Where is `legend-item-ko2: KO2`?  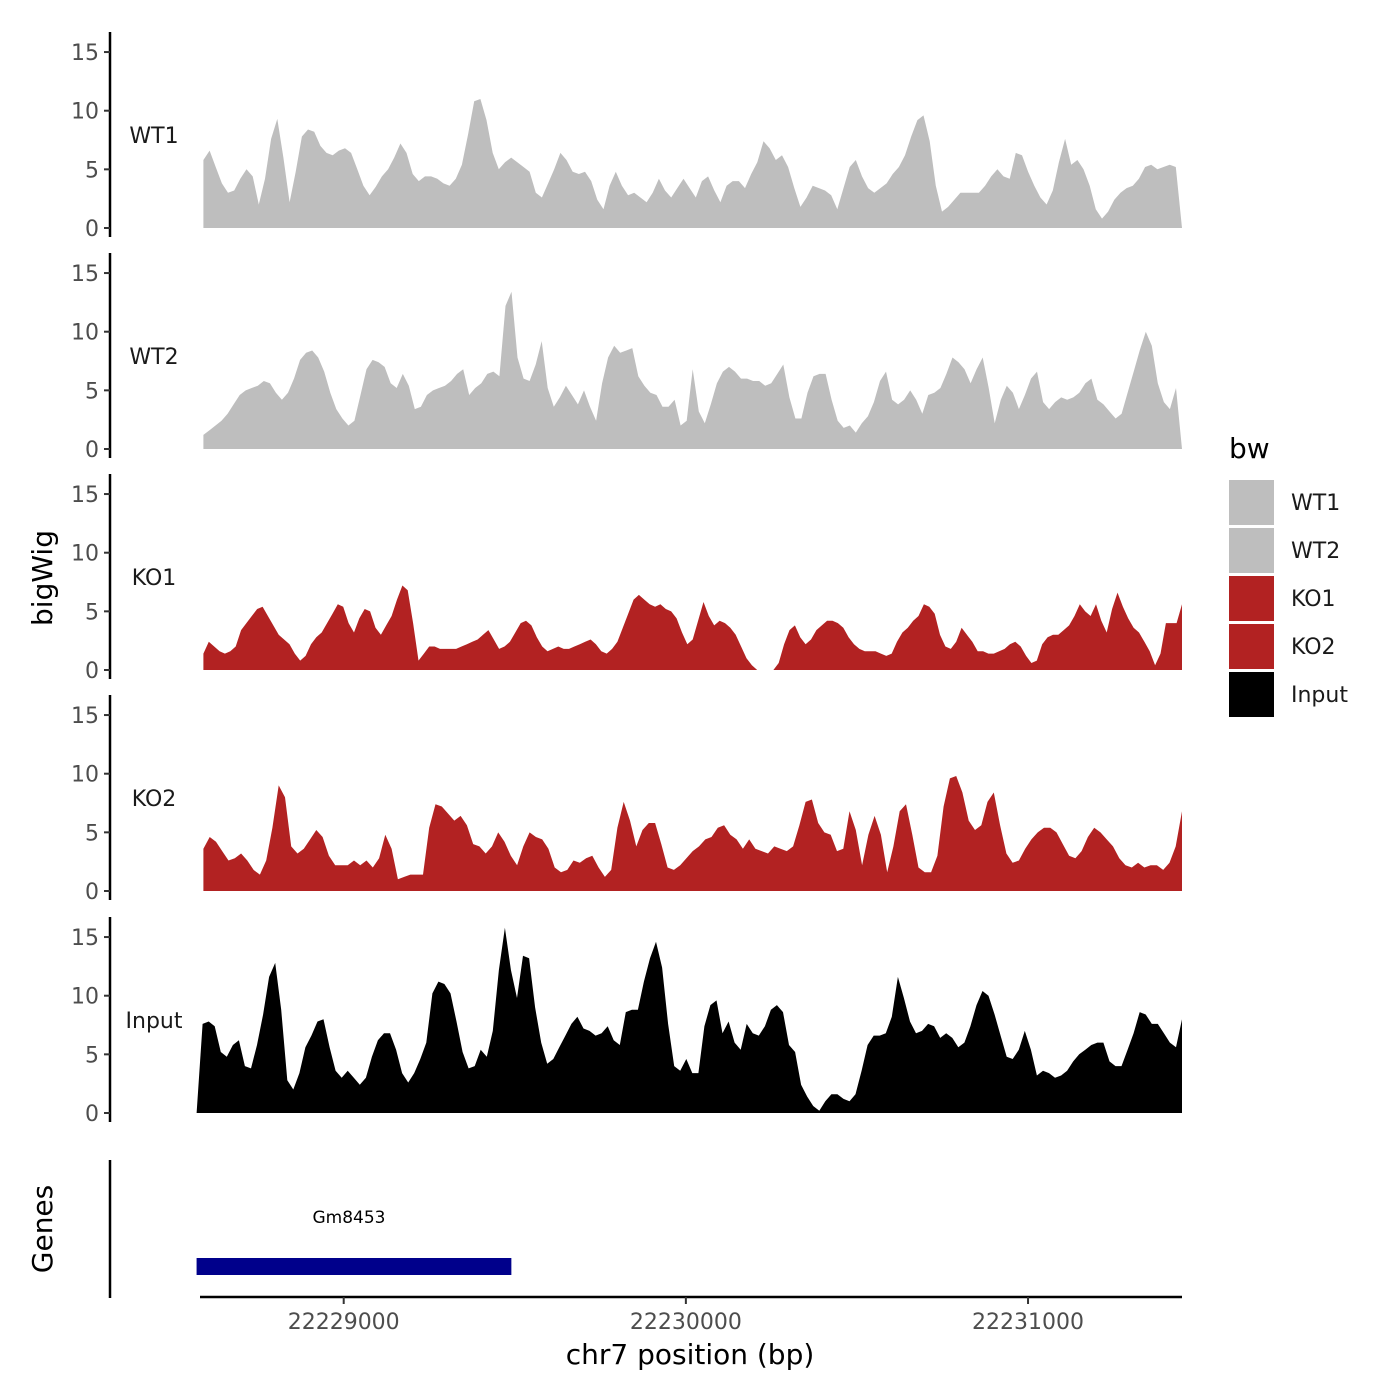 legend-item-ko2: KO2 is located at coordinates (1282, 646).